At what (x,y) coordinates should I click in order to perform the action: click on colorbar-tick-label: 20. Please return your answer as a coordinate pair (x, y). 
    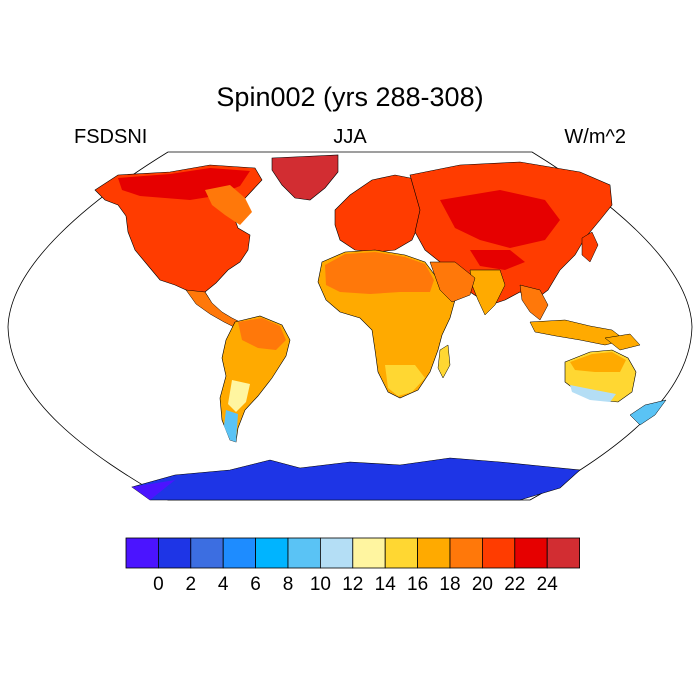
    Looking at the image, I should click on (482, 584).